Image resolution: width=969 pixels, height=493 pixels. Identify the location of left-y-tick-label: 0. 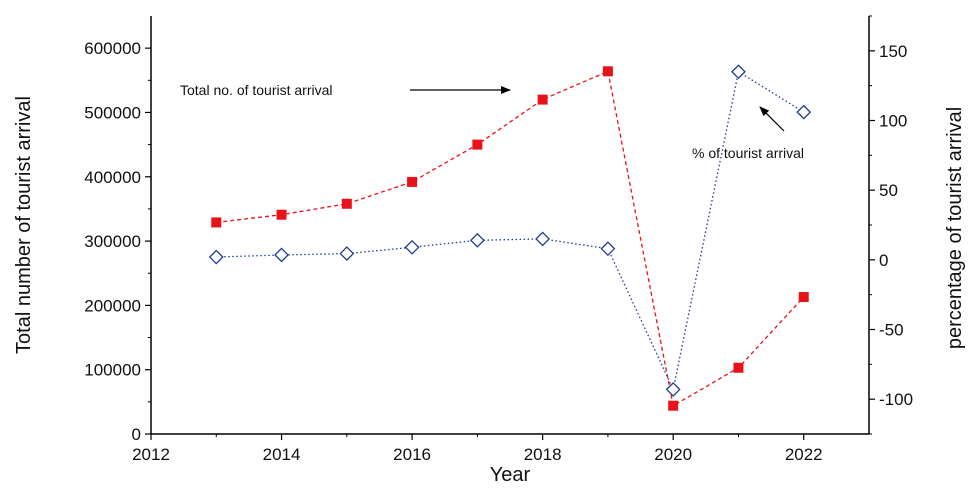
(136, 434).